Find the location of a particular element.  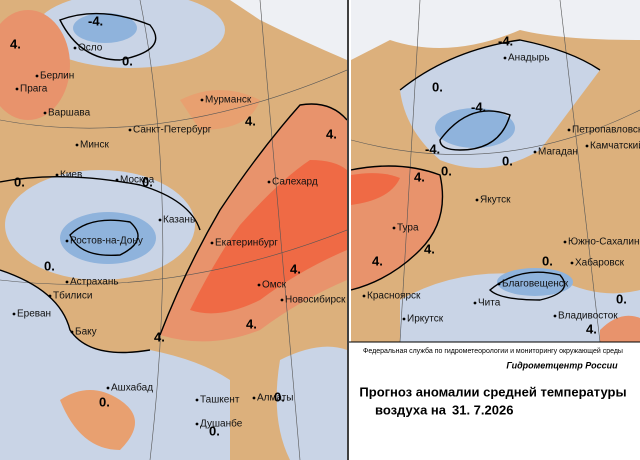

title-line: Прогноз аномалии средней температуры is located at coordinates (492, 391).